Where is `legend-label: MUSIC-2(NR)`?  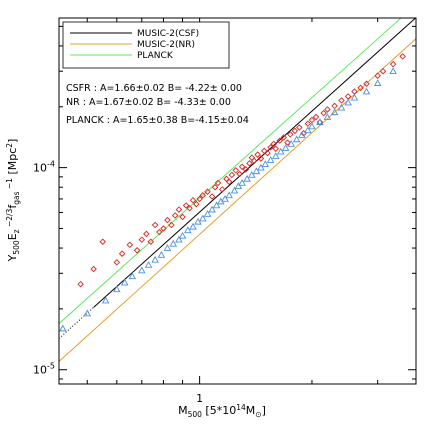
legend-label: MUSIC-2(NR) is located at coordinates (166, 45).